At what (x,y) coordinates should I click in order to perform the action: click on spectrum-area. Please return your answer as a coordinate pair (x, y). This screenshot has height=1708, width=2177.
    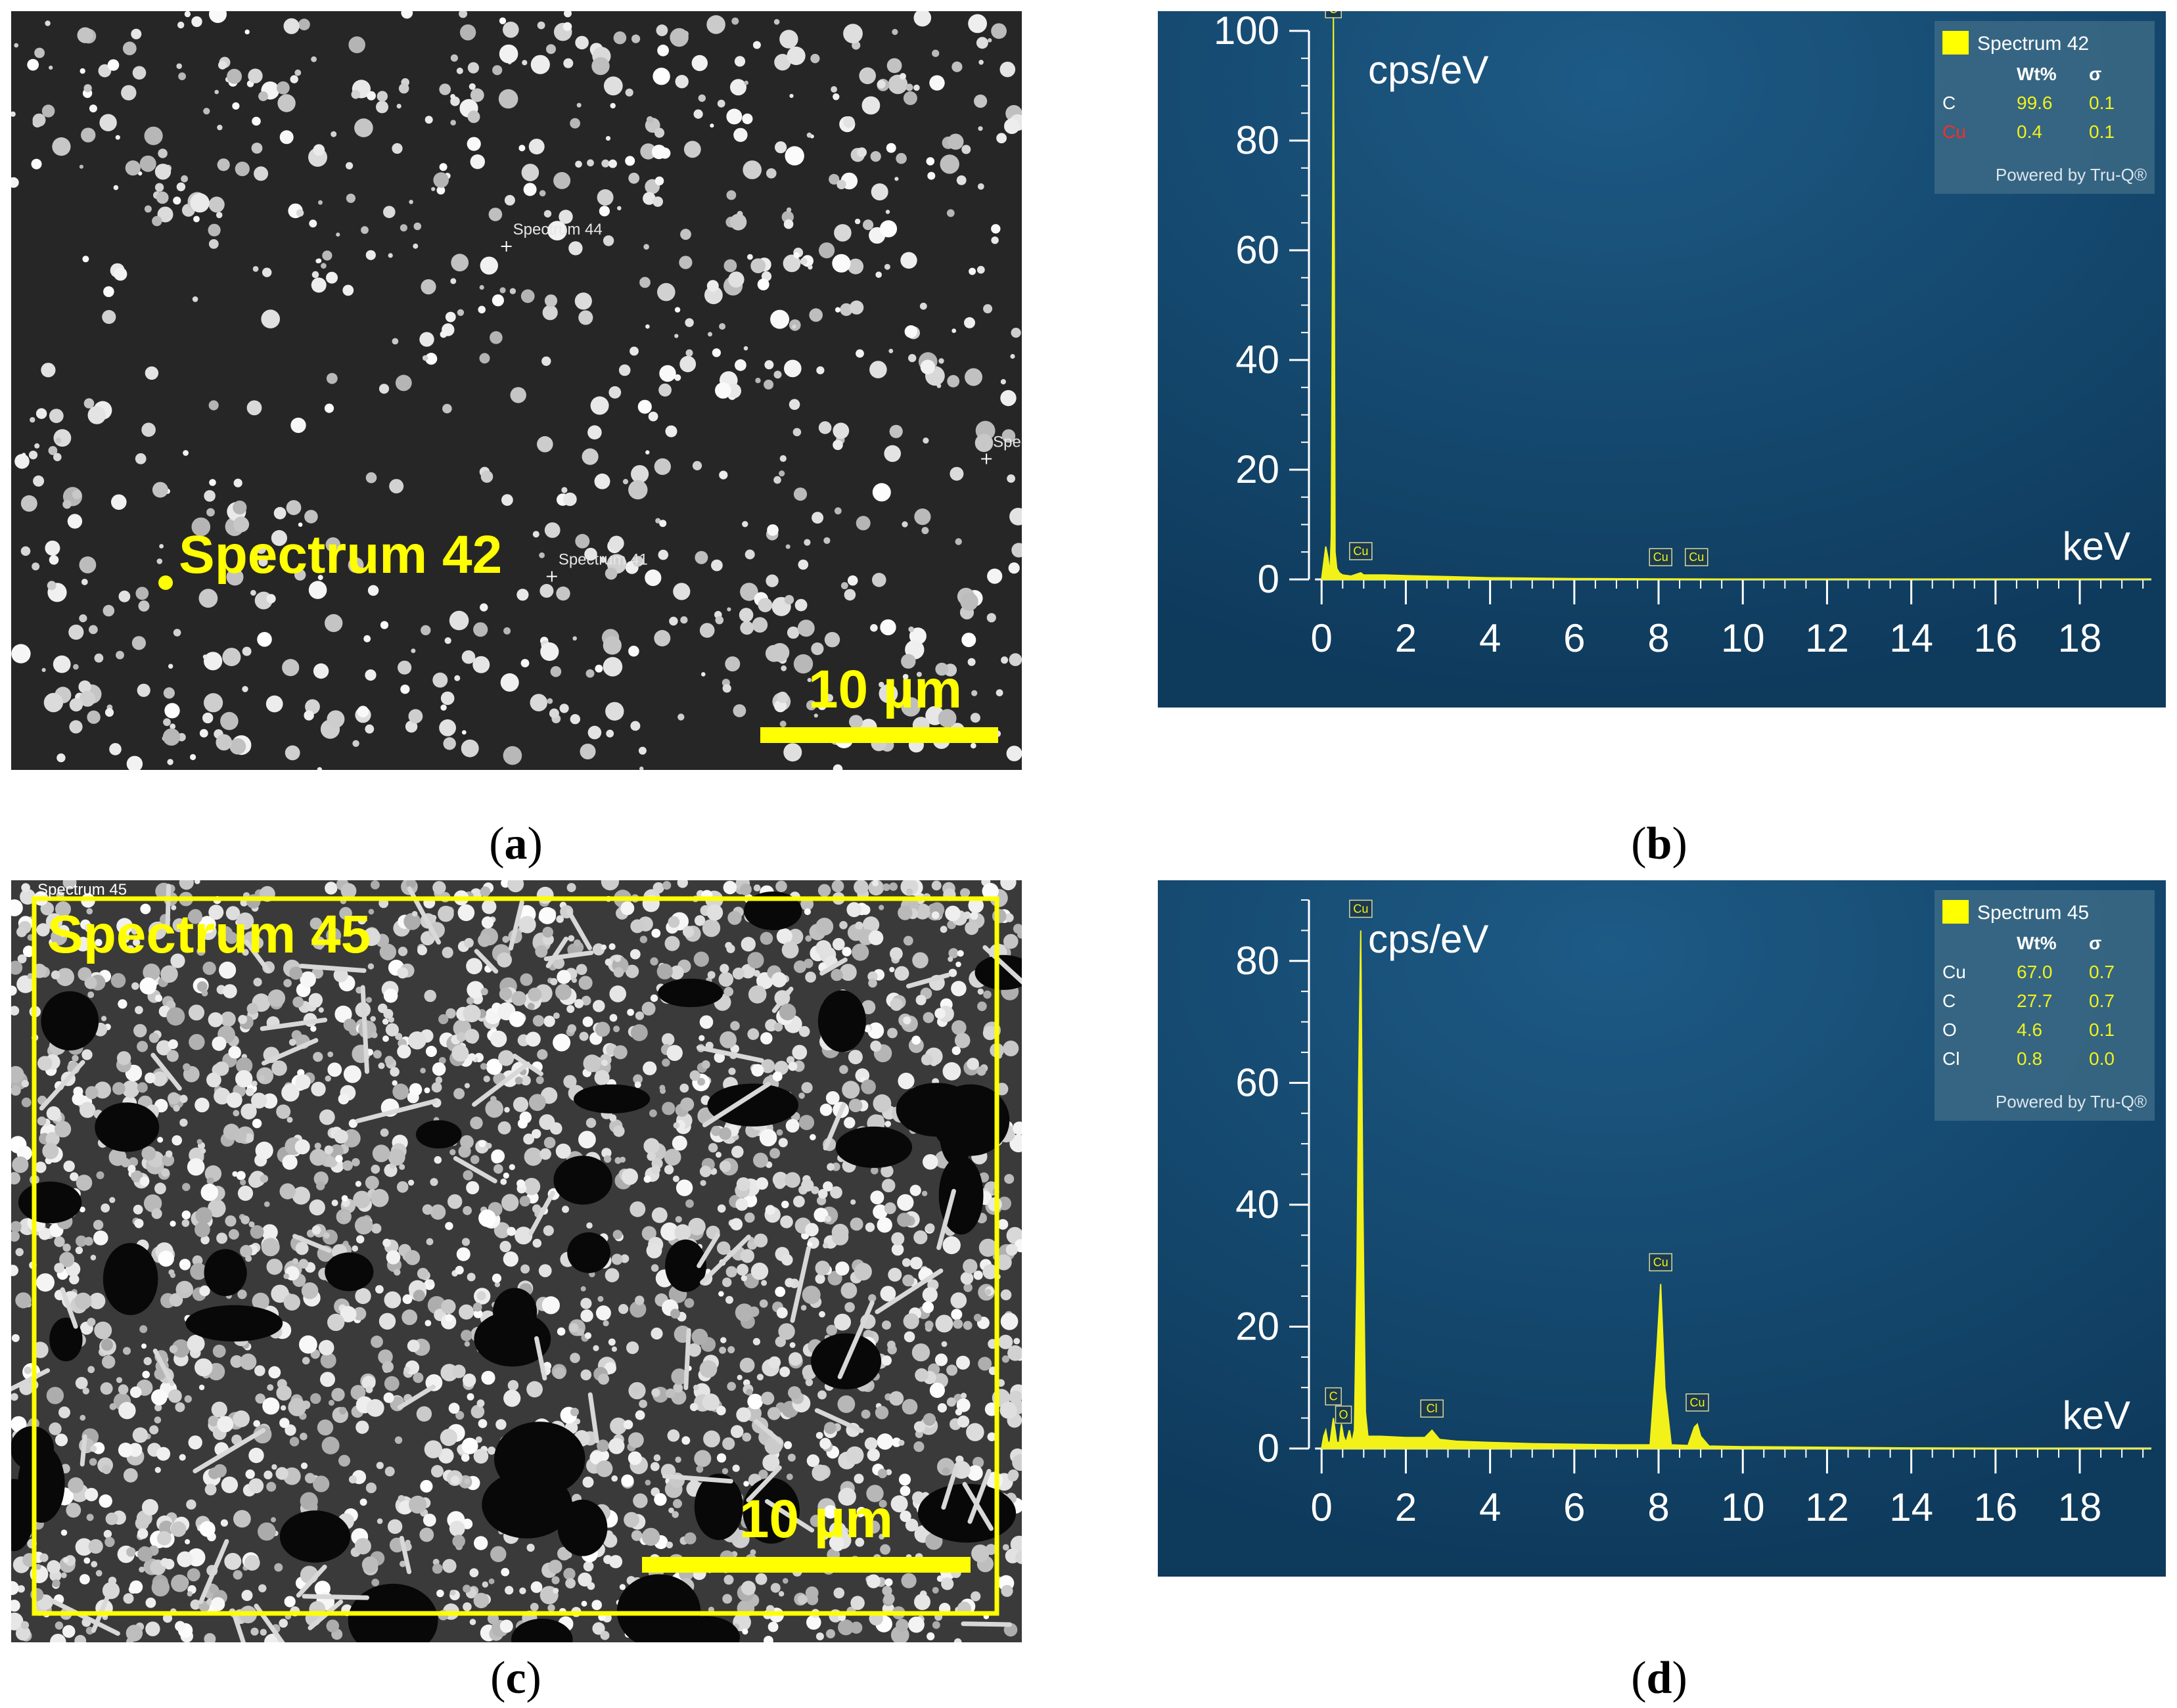
    Looking at the image, I should click on (1736, 1189).